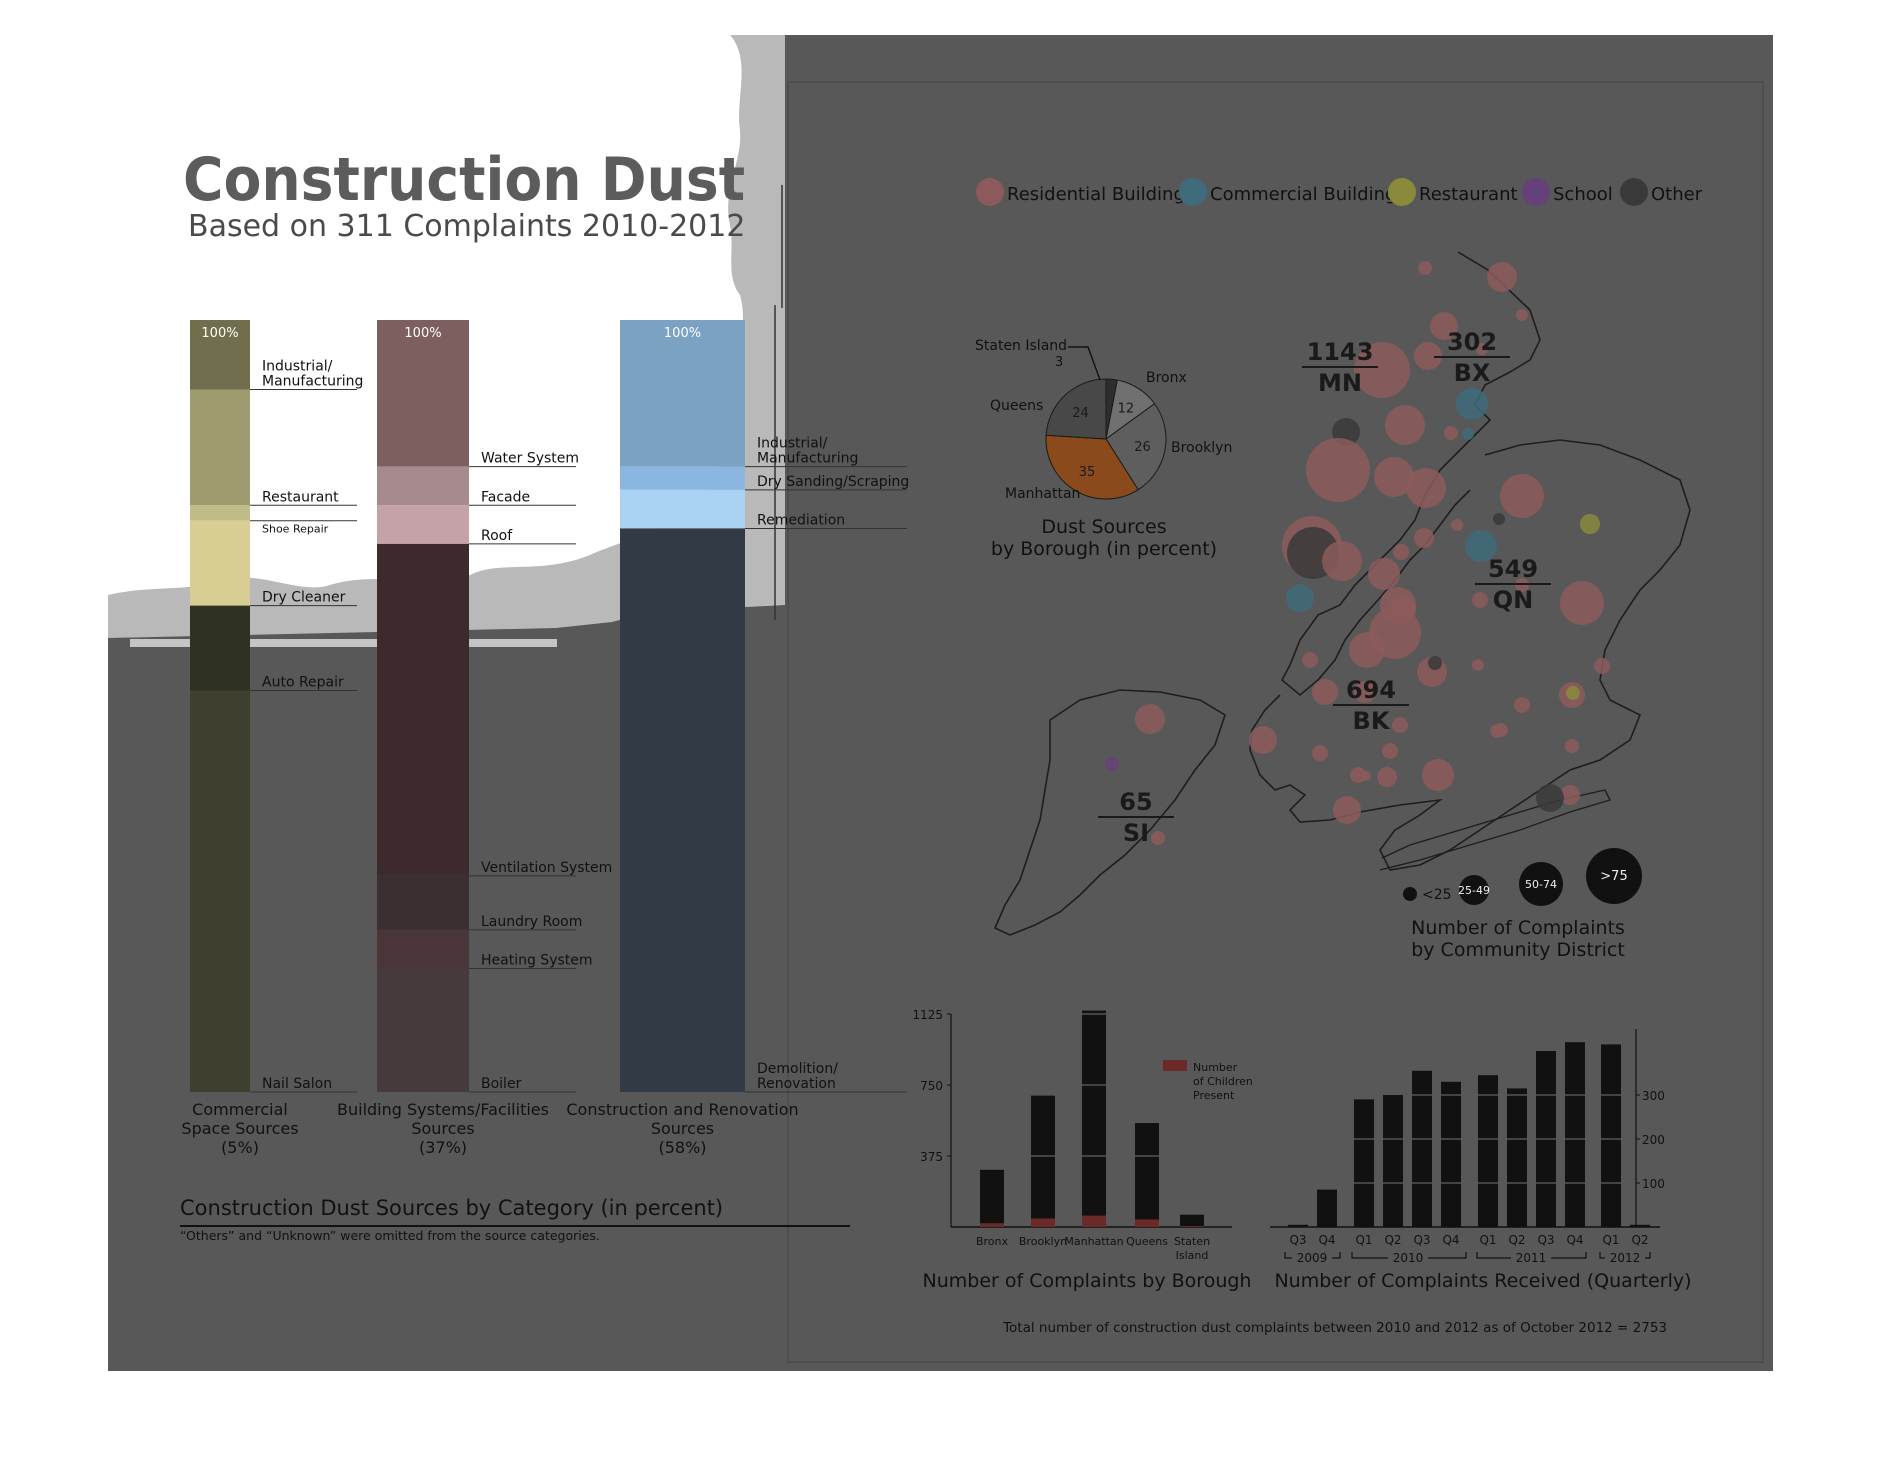 Image resolution: width=1878 pixels, height=1462 pixels. What do you see at coordinates (219, 333) in the screenshot?
I see `column-top-label: 100%` at bounding box center [219, 333].